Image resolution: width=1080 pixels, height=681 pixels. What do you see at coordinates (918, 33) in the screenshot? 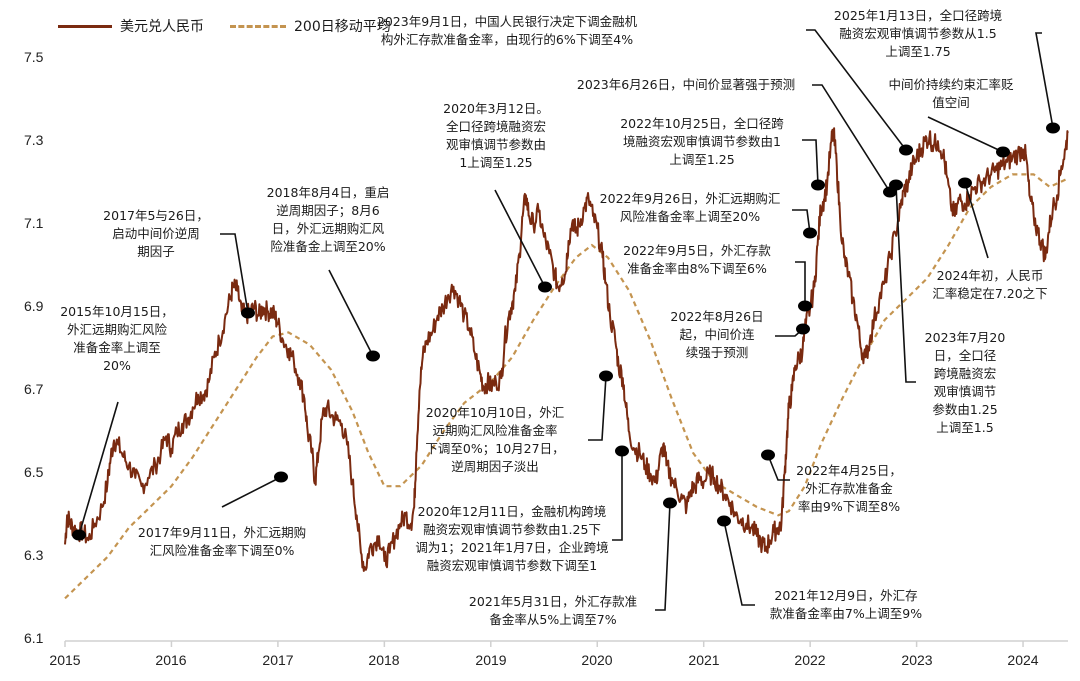
I see `annotation-2025-01-13: 2025年1月13日，全口径跨境 融资宏观审慎调节参数从1.5 上调至1.75` at bounding box center [918, 33].